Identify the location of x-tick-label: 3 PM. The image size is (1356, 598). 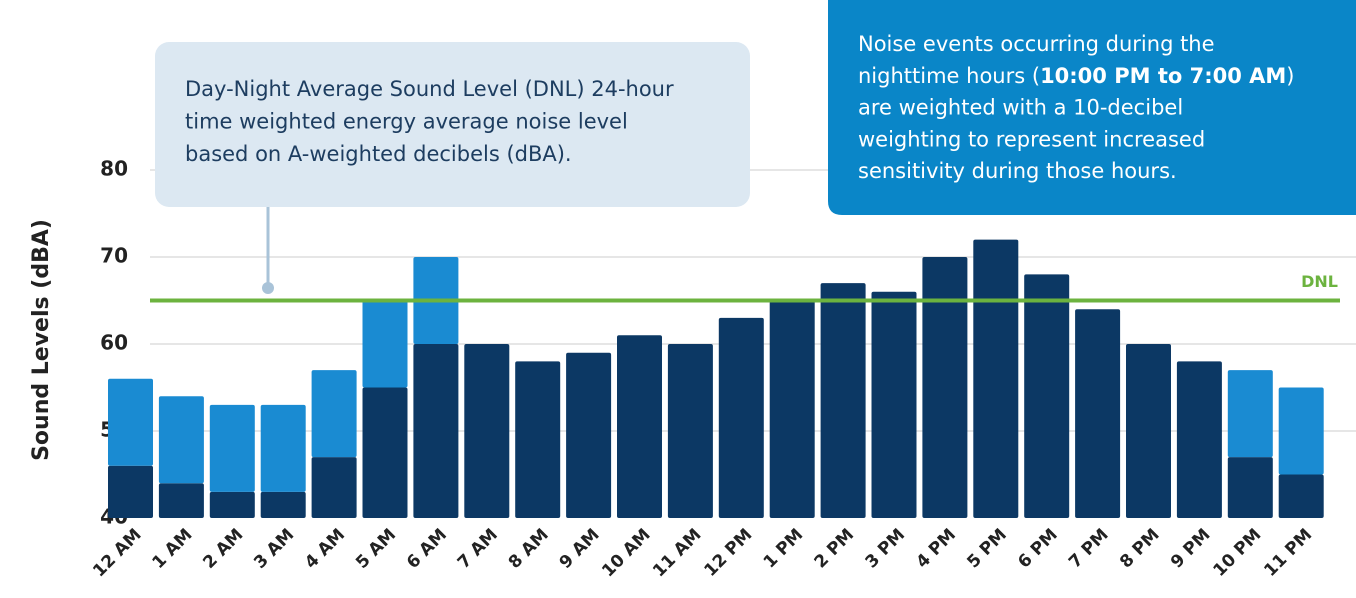
(885, 548).